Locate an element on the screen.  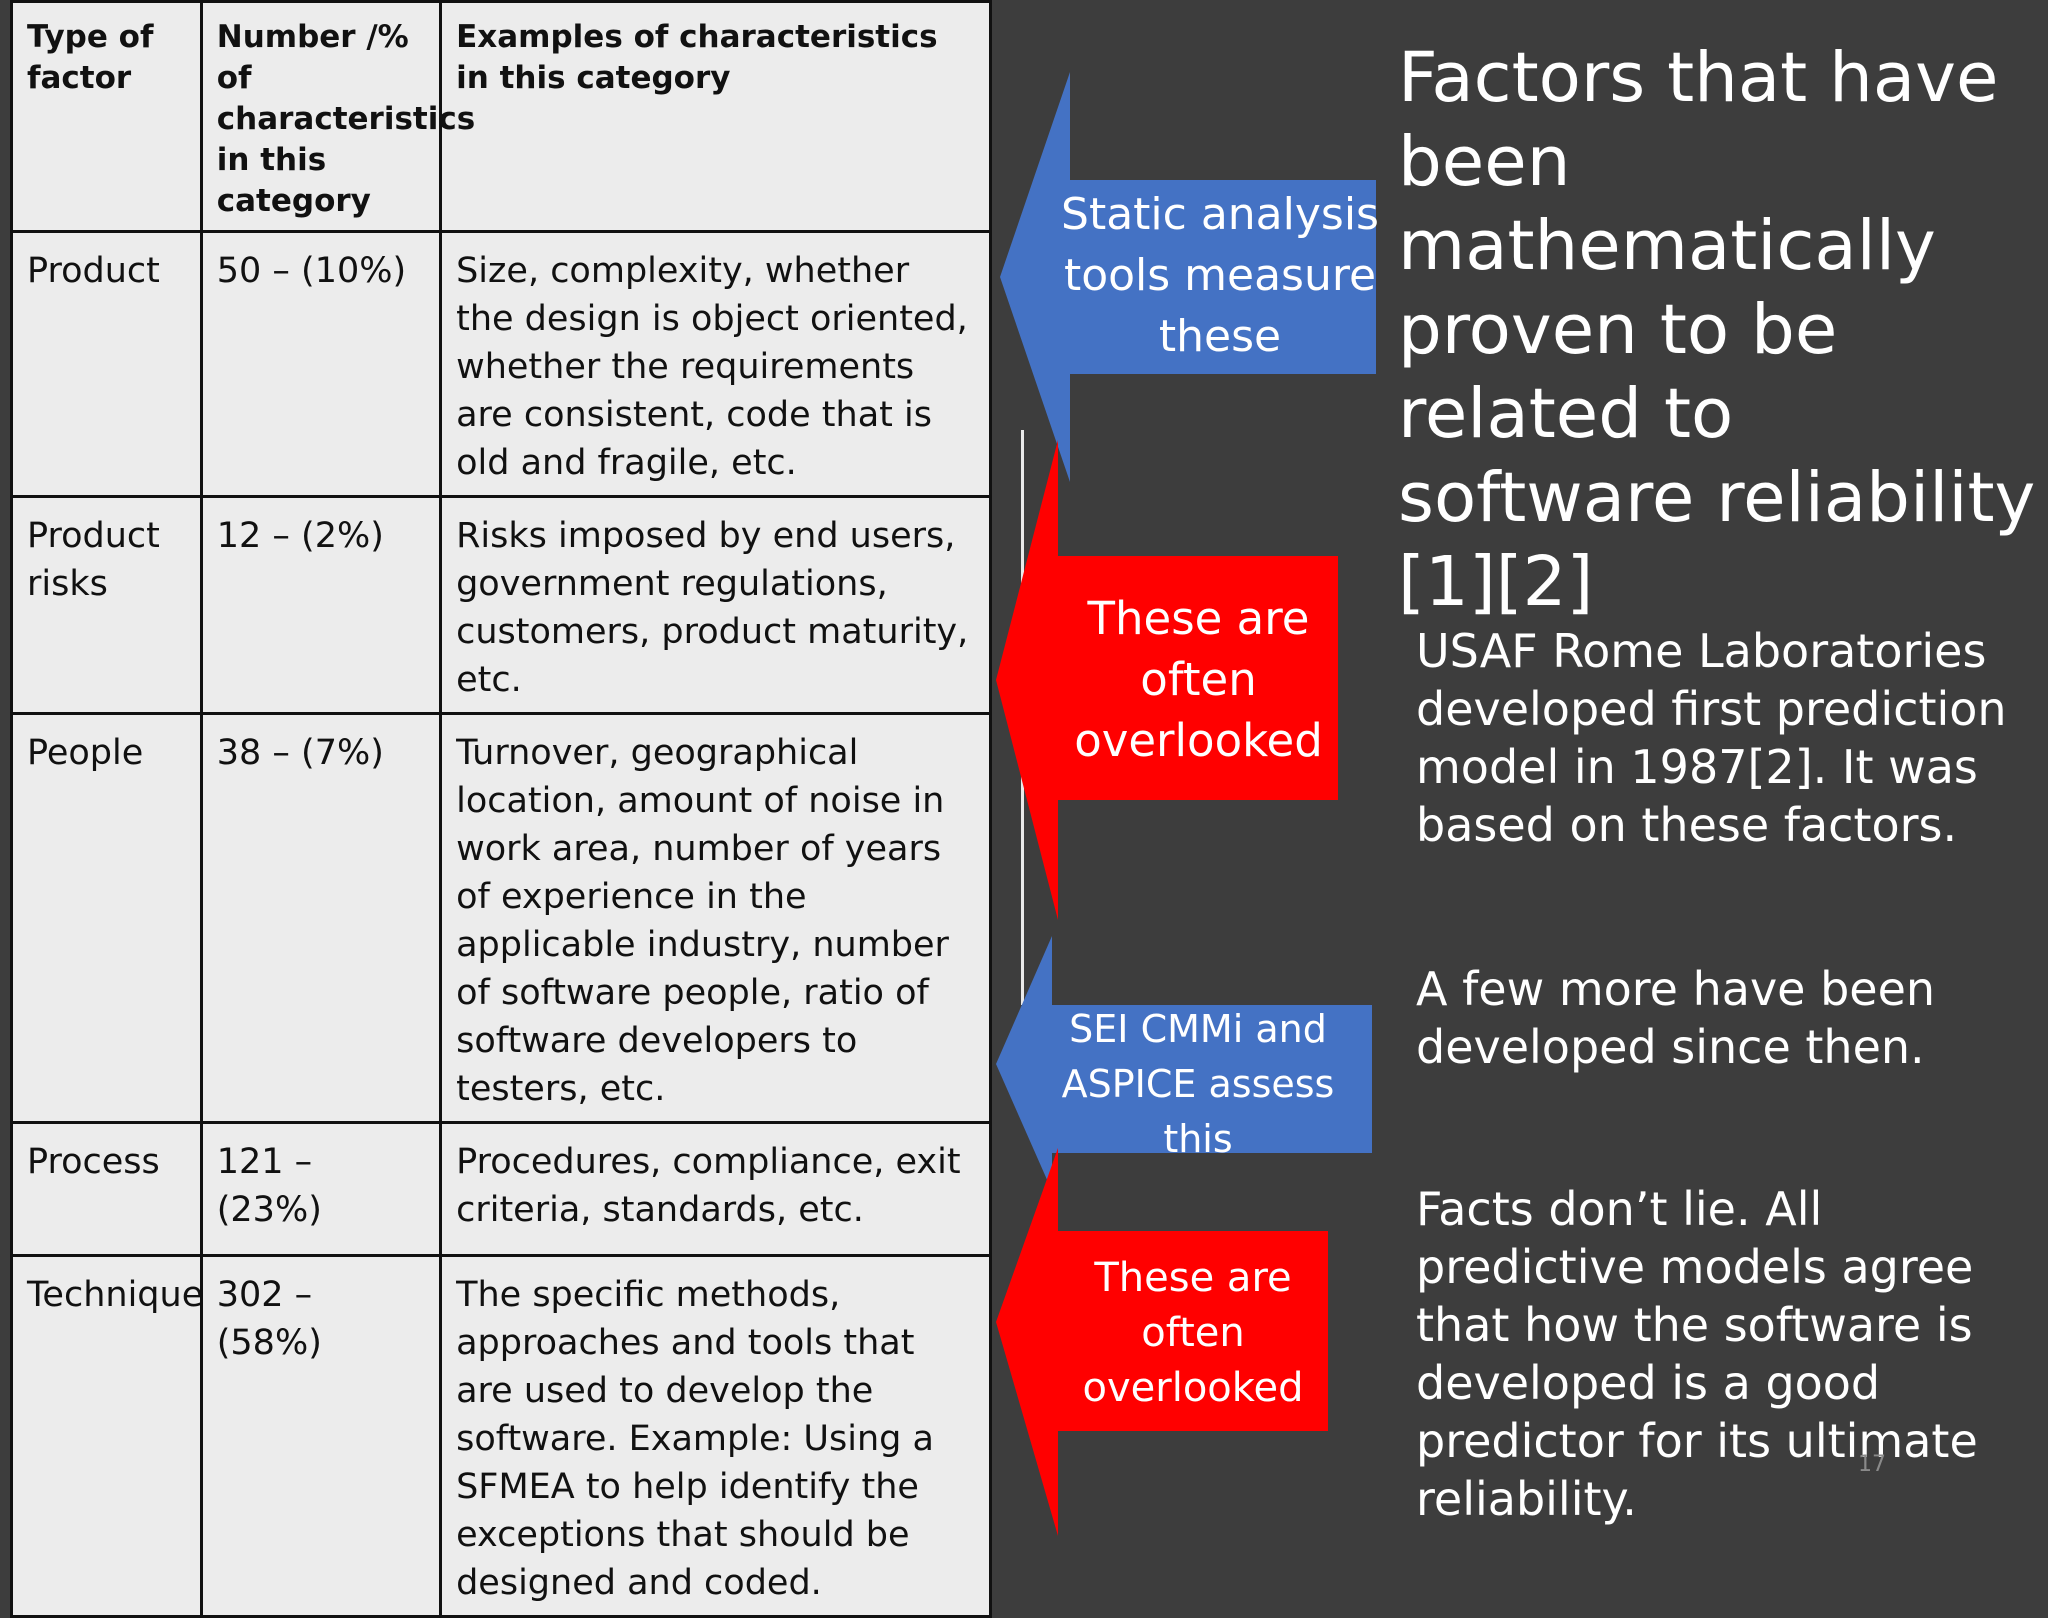
cell-type: Product is located at coordinates (106, 364).